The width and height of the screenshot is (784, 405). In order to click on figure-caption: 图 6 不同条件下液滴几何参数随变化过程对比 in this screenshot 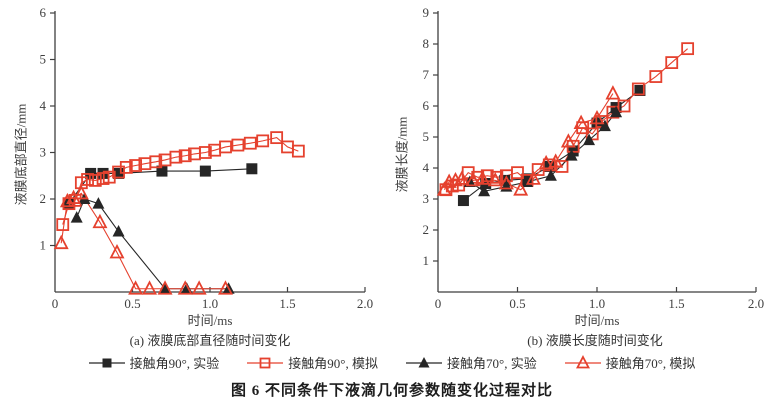, I will do `click(391, 391)`.